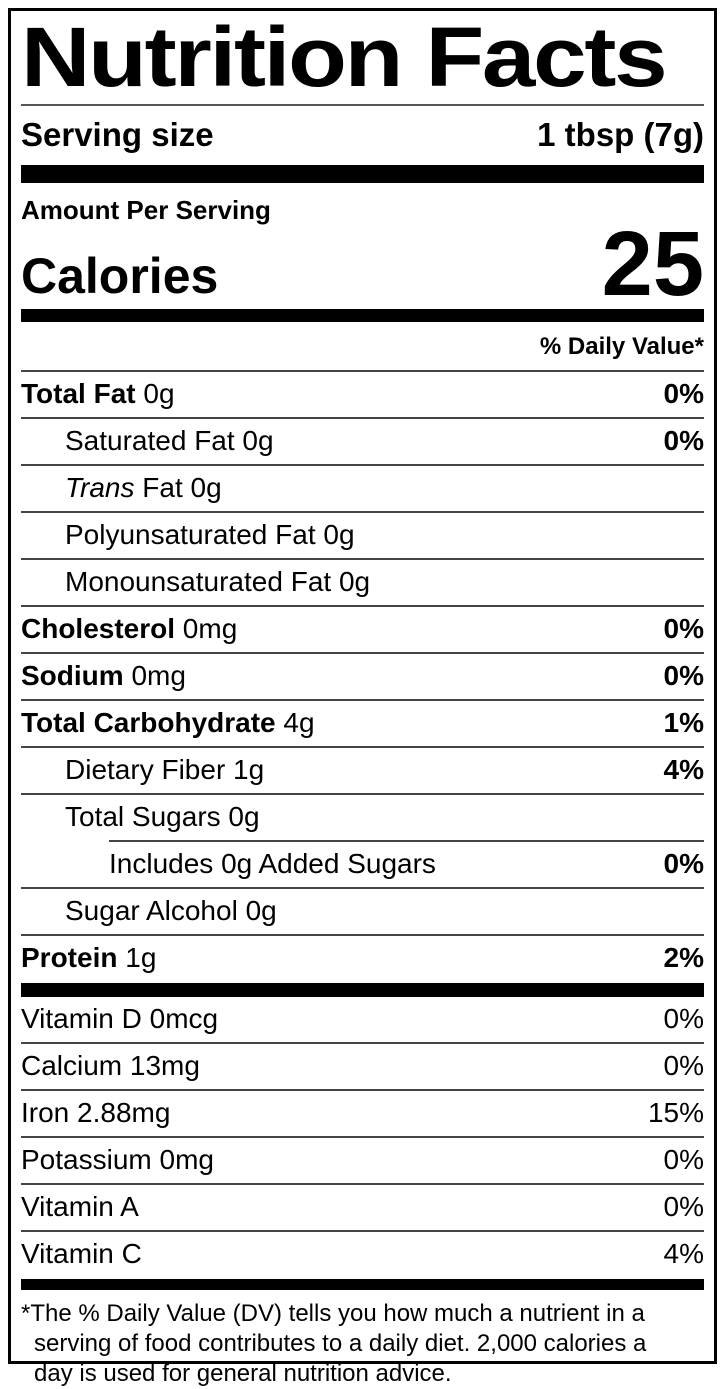  Describe the element at coordinates (683, 770) in the screenshot. I see `nutrient-dv: 4%` at that location.